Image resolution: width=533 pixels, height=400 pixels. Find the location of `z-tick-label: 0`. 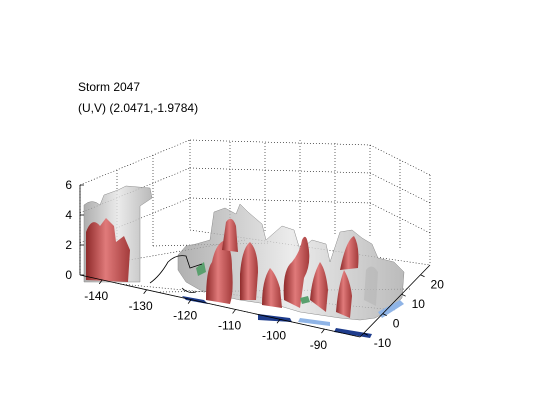

z-tick-label: 0 is located at coordinates (68, 275).